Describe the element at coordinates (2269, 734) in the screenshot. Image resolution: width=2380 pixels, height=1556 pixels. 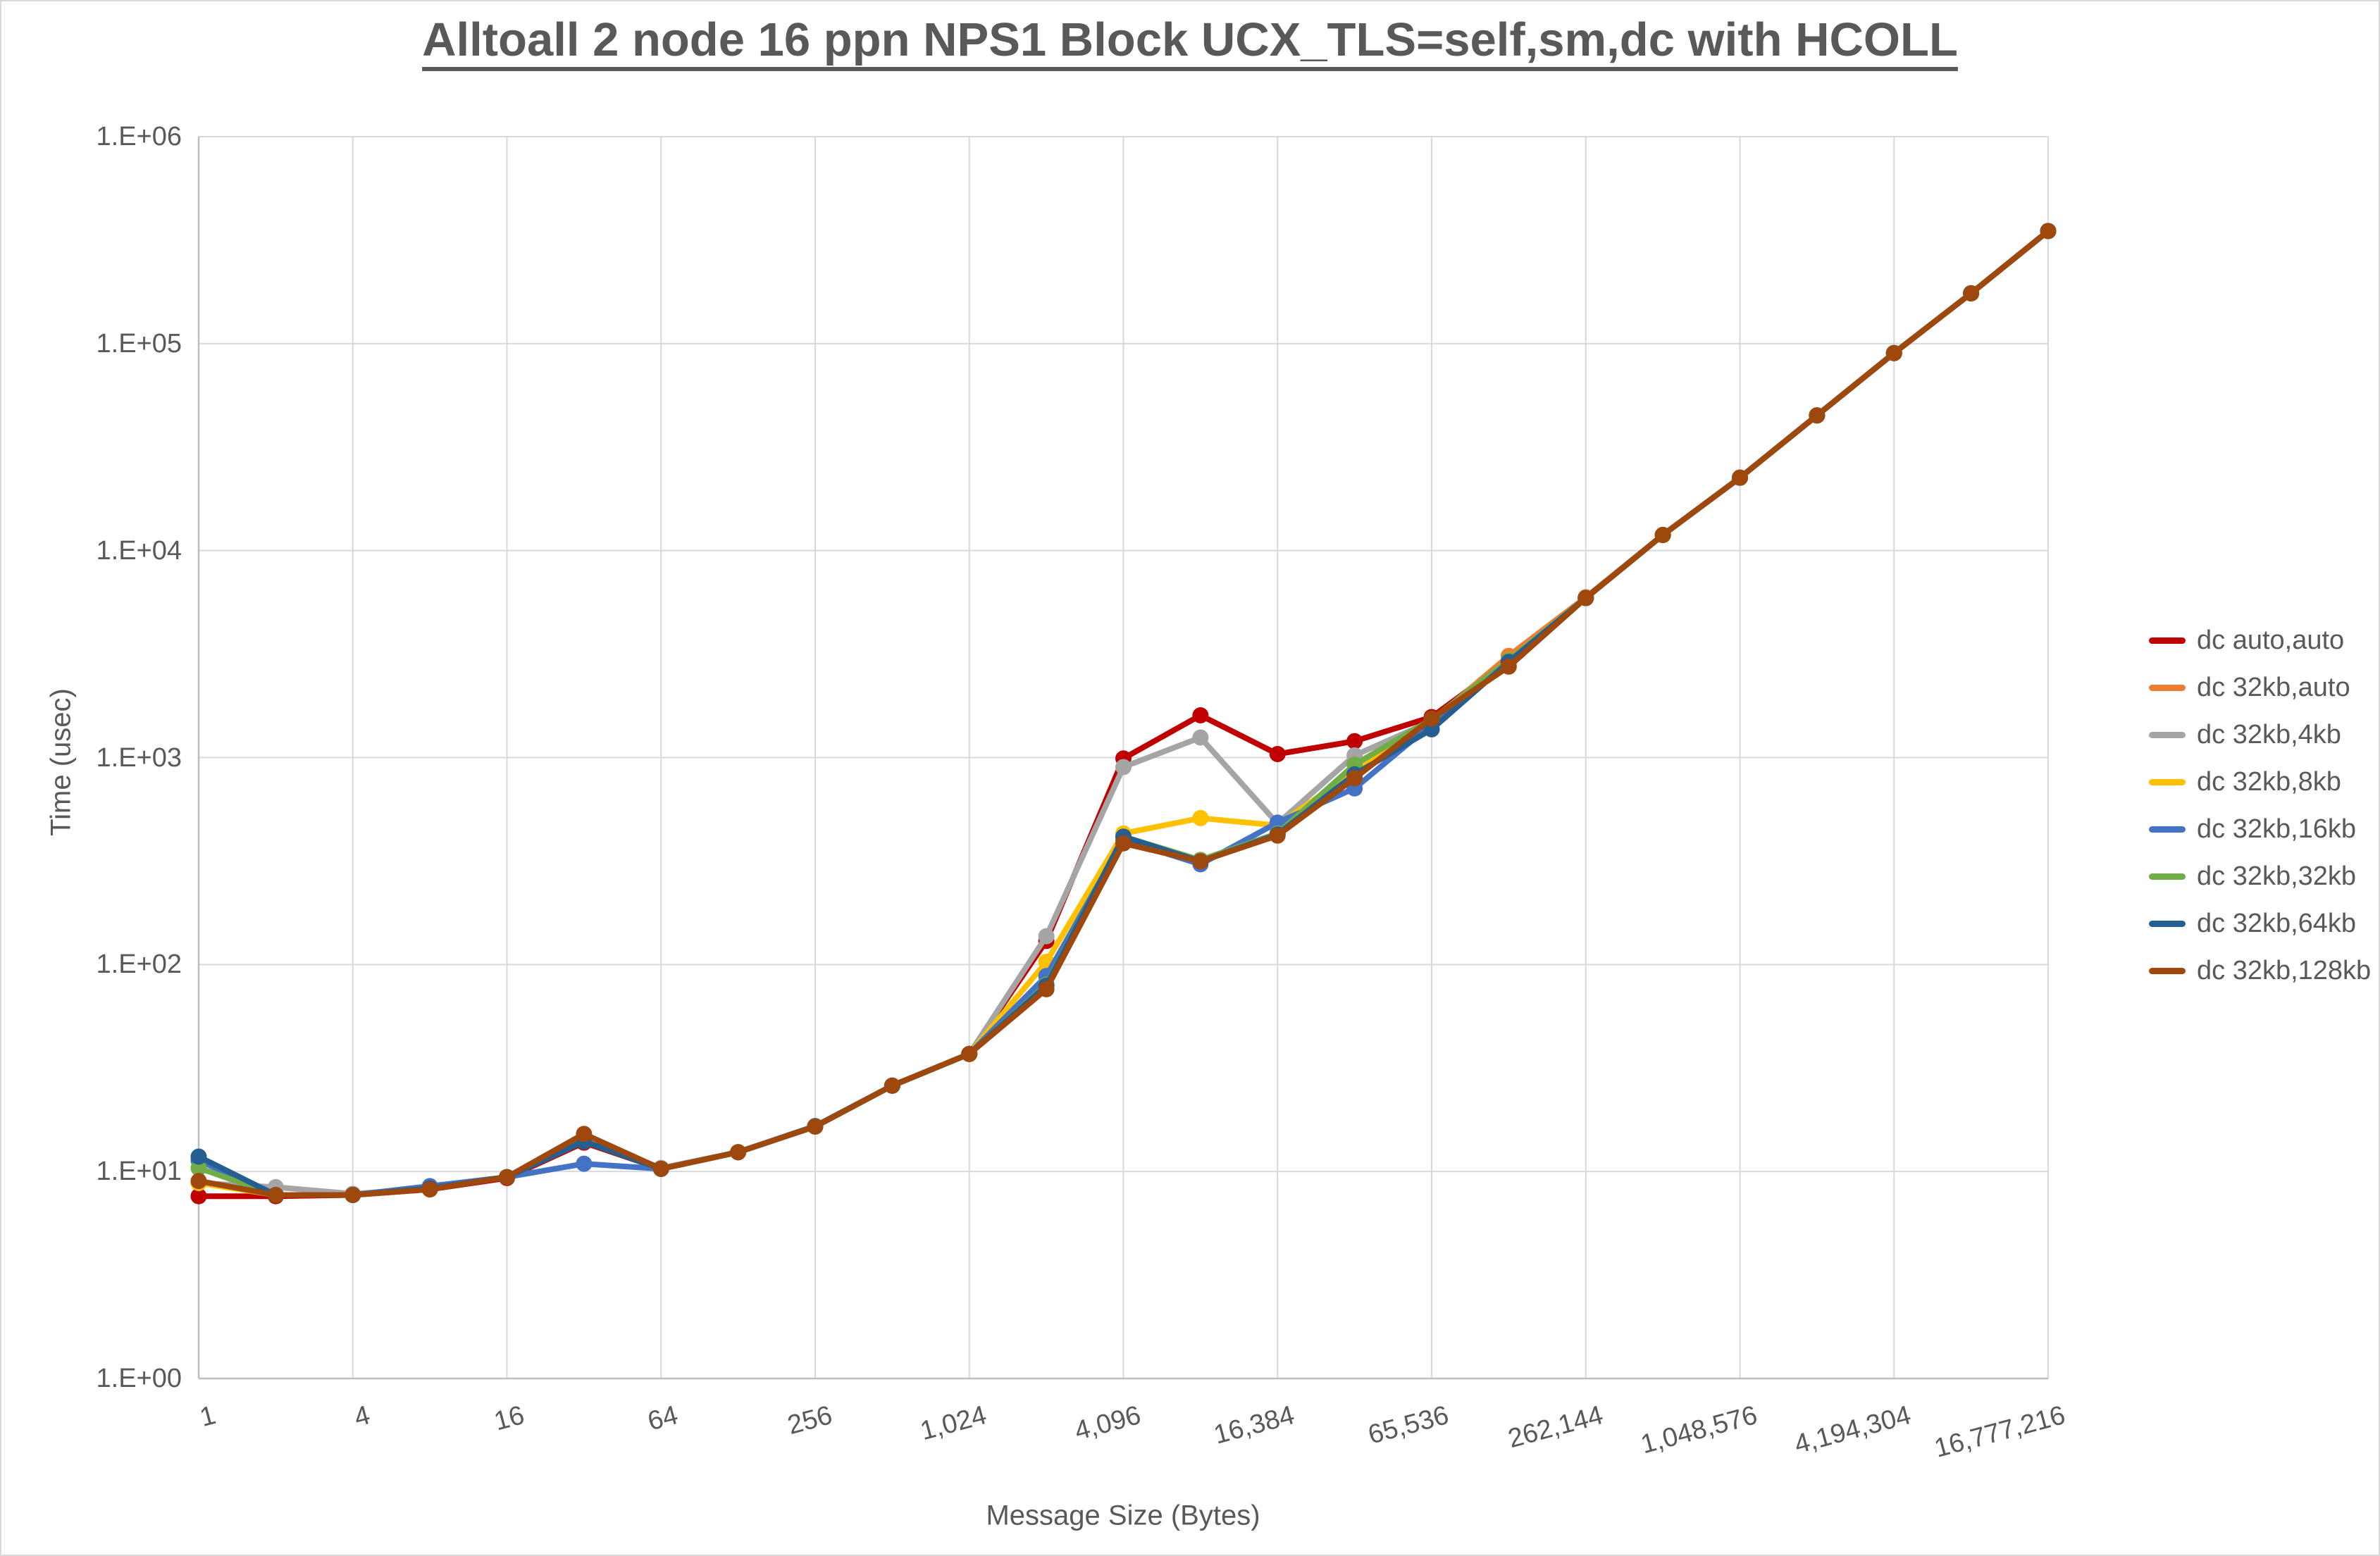
I see `legend-label: dc 32kb,4kb` at that location.